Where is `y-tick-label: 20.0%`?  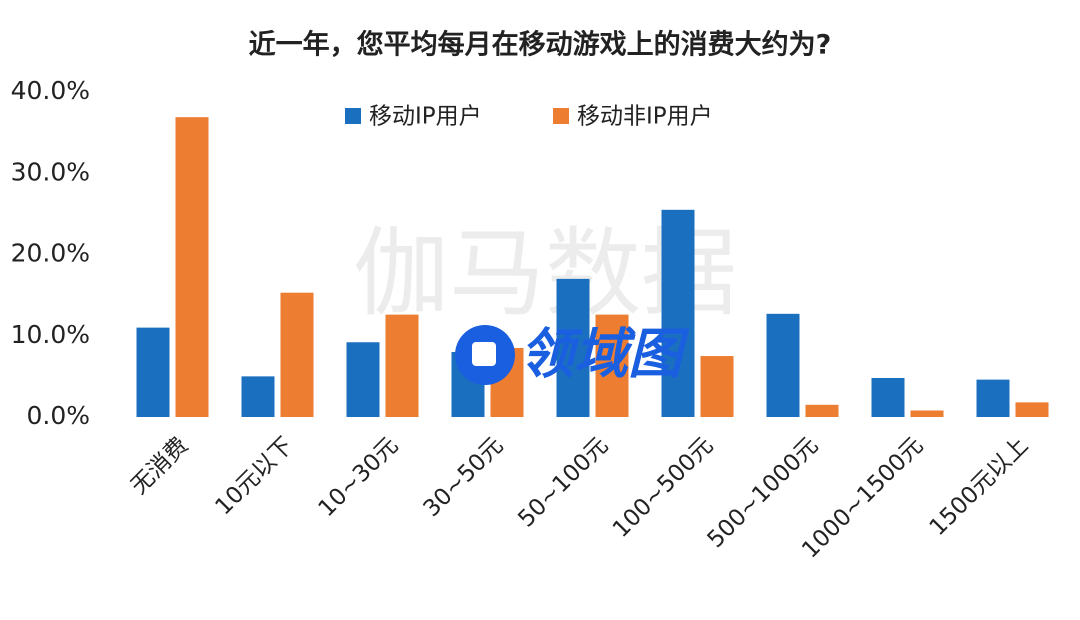 y-tick-label: 20.0% is located at coordinates (50, 253).